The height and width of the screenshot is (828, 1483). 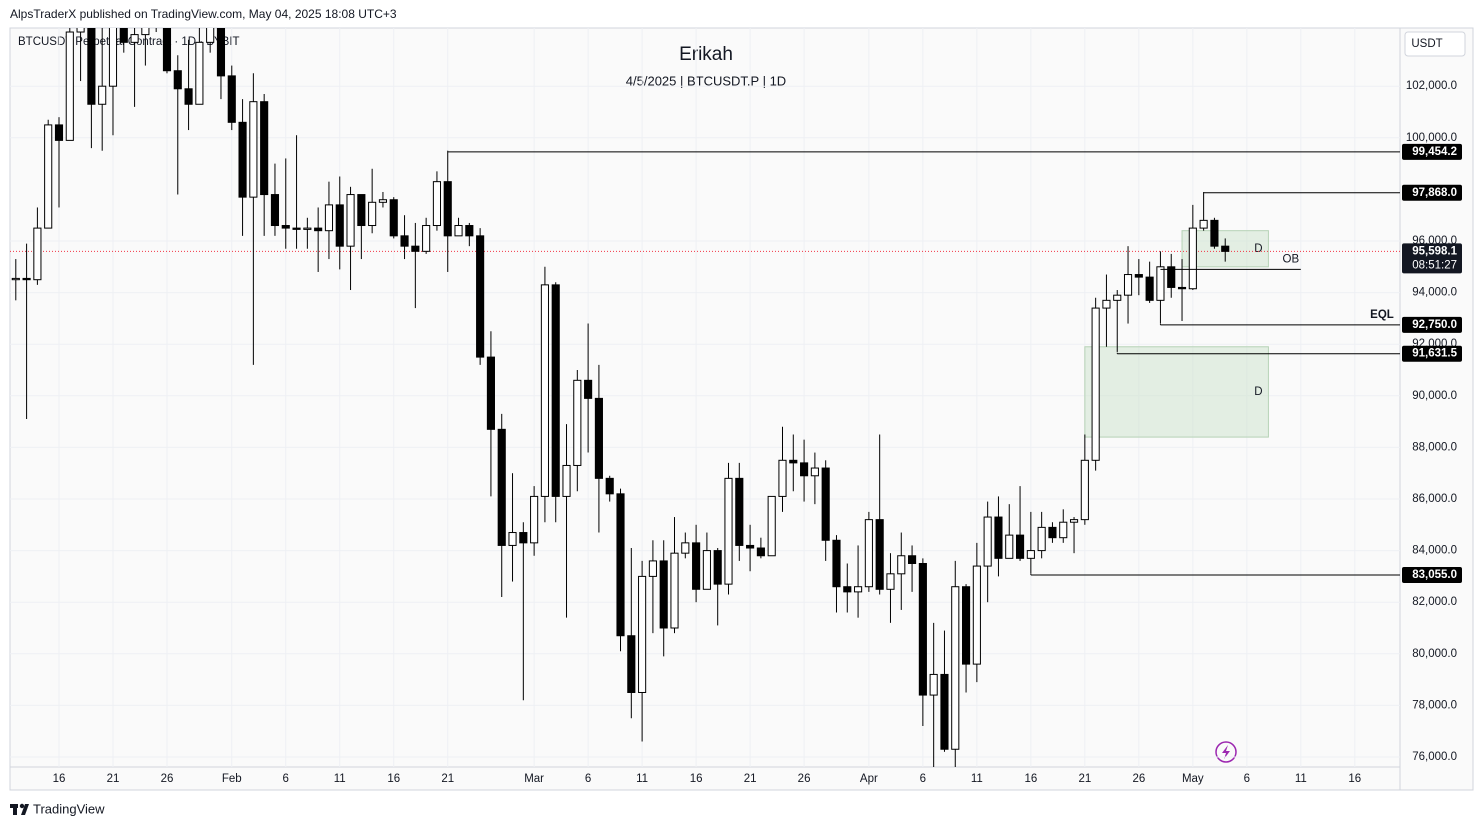 What do you see at coordinates (1434, 551) in the screenshot?
I see `y-tick-label: 84,000.0` at bounding box center [1434, 551].